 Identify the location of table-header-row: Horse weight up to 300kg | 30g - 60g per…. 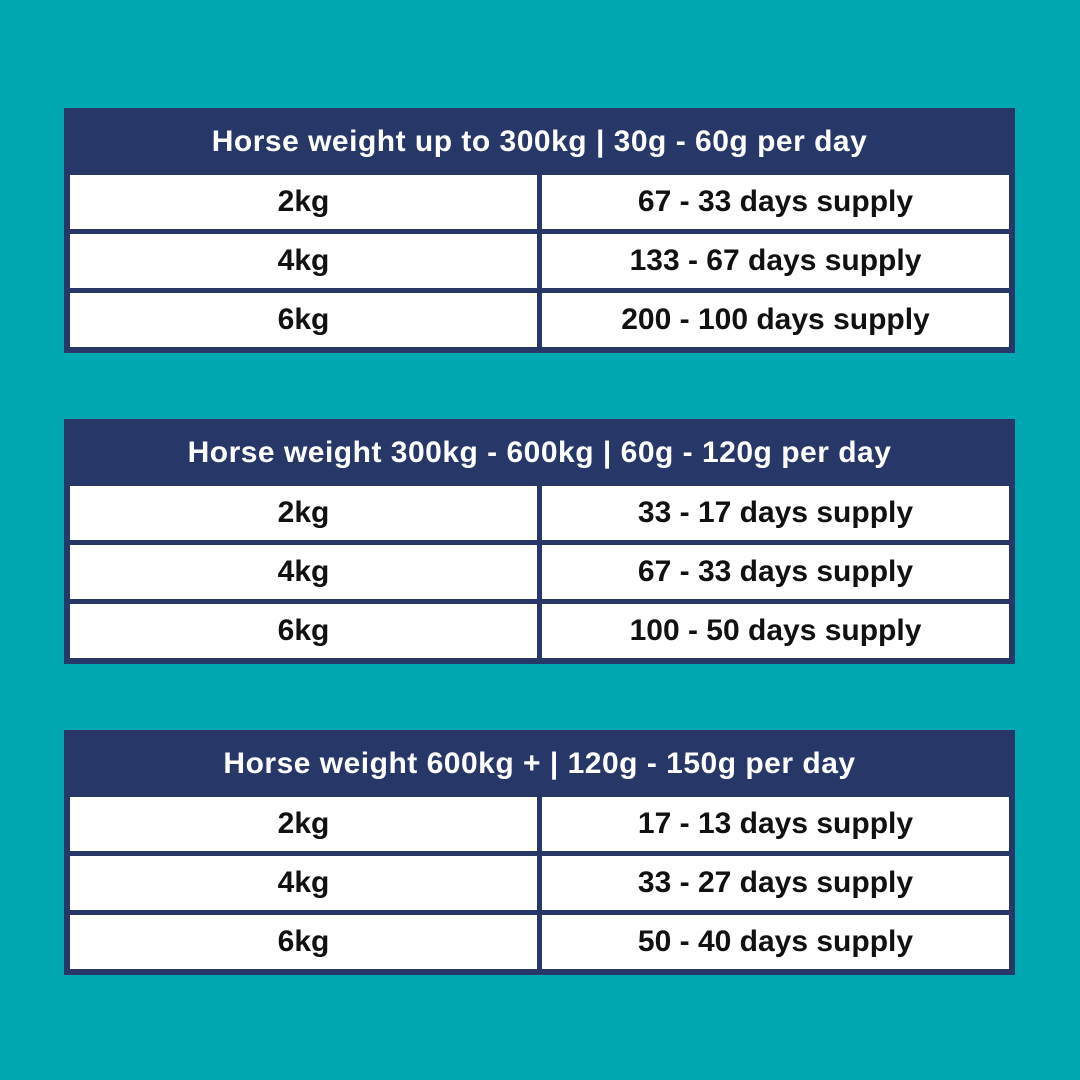
(539, 141).